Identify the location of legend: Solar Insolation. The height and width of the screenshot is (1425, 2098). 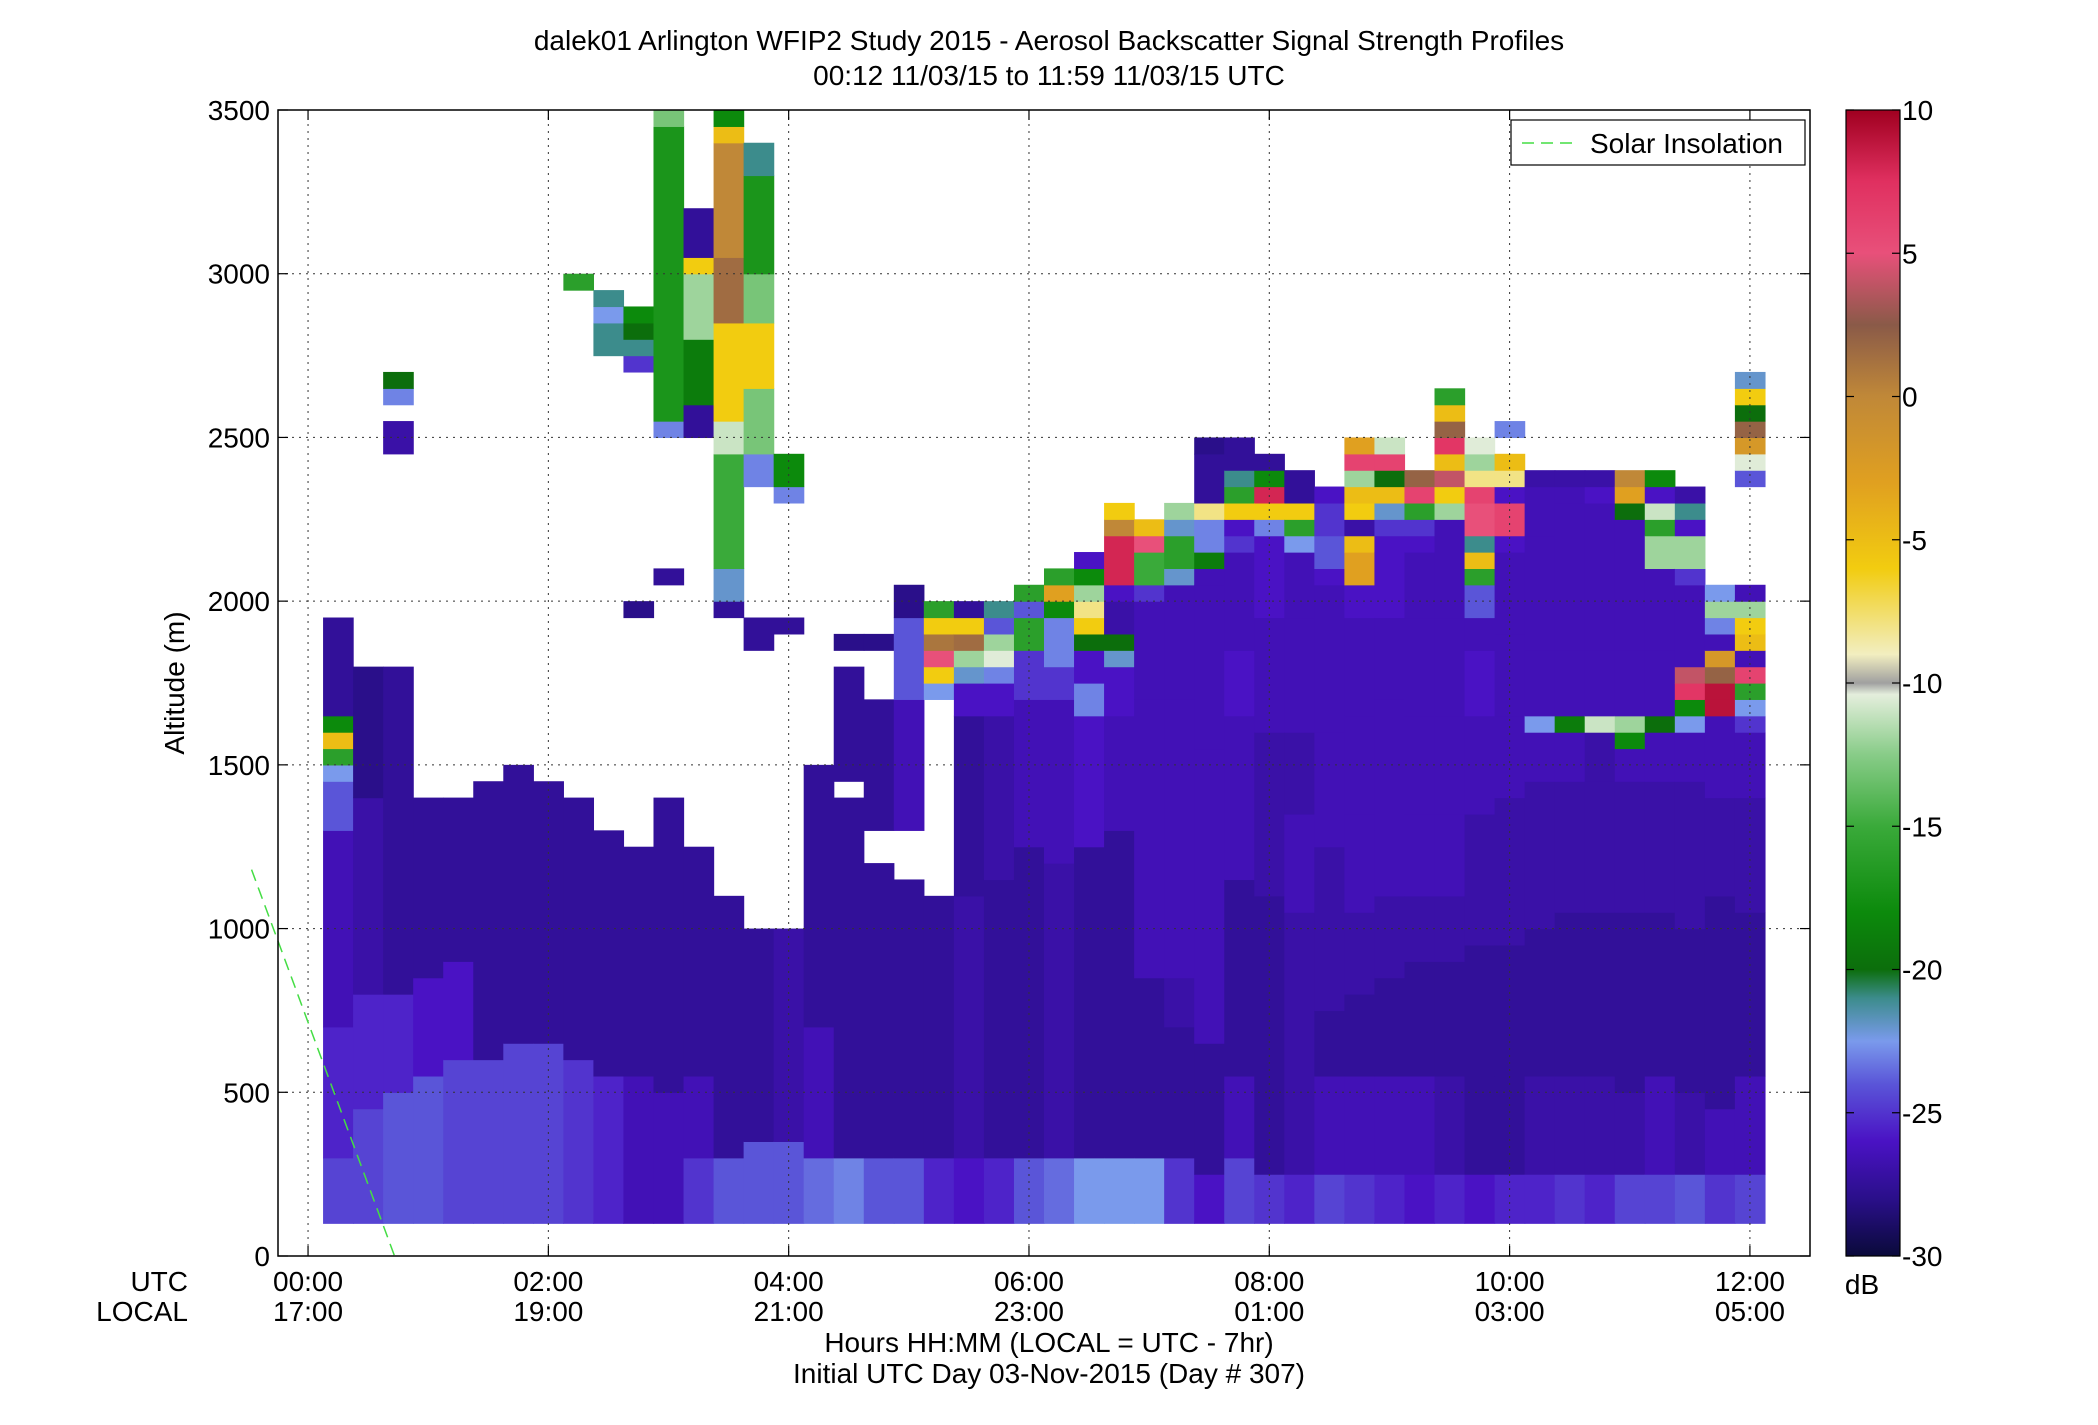
(1658, 142).